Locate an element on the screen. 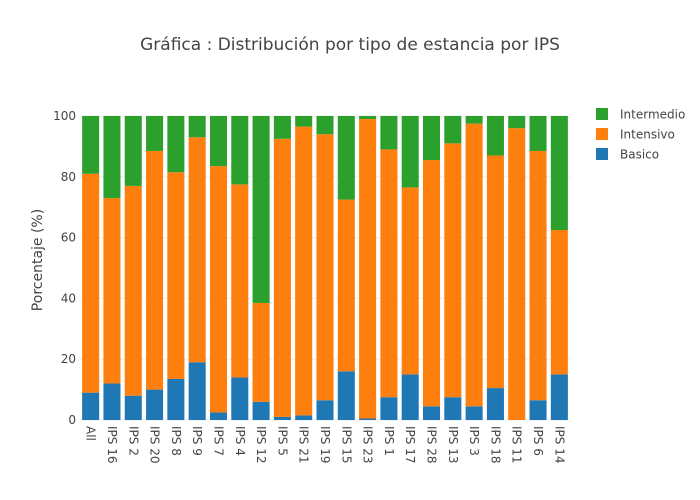  legend-label-basico: Basico is located at coordinates (639, 155).